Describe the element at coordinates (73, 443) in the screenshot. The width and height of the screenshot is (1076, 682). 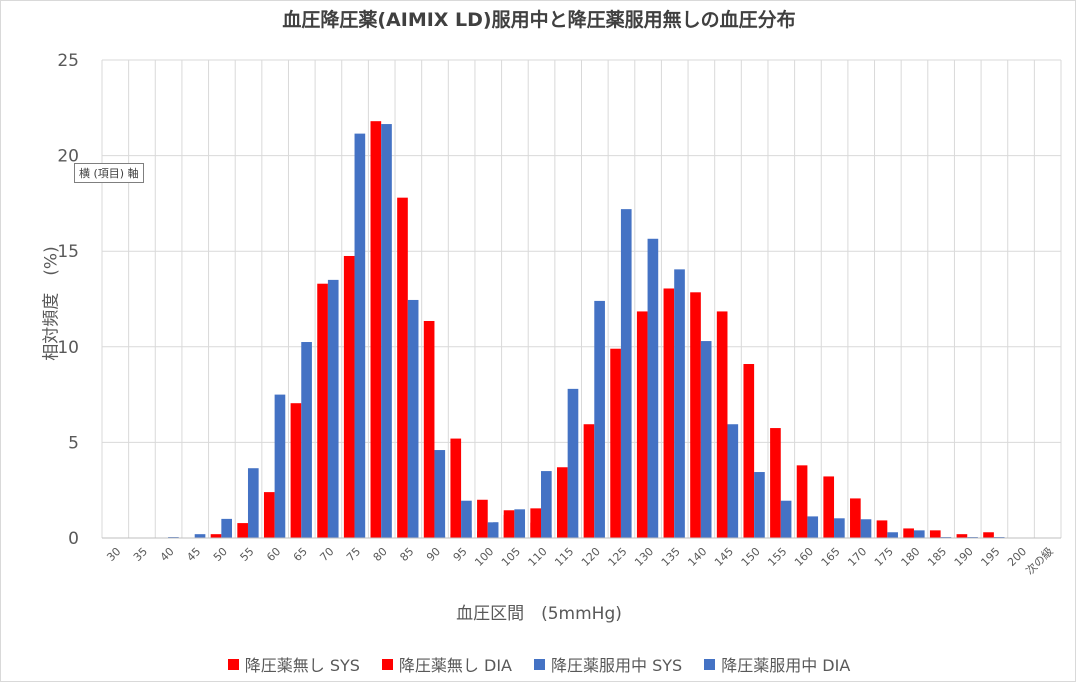
I see `y-tick-label: 5` at that location.